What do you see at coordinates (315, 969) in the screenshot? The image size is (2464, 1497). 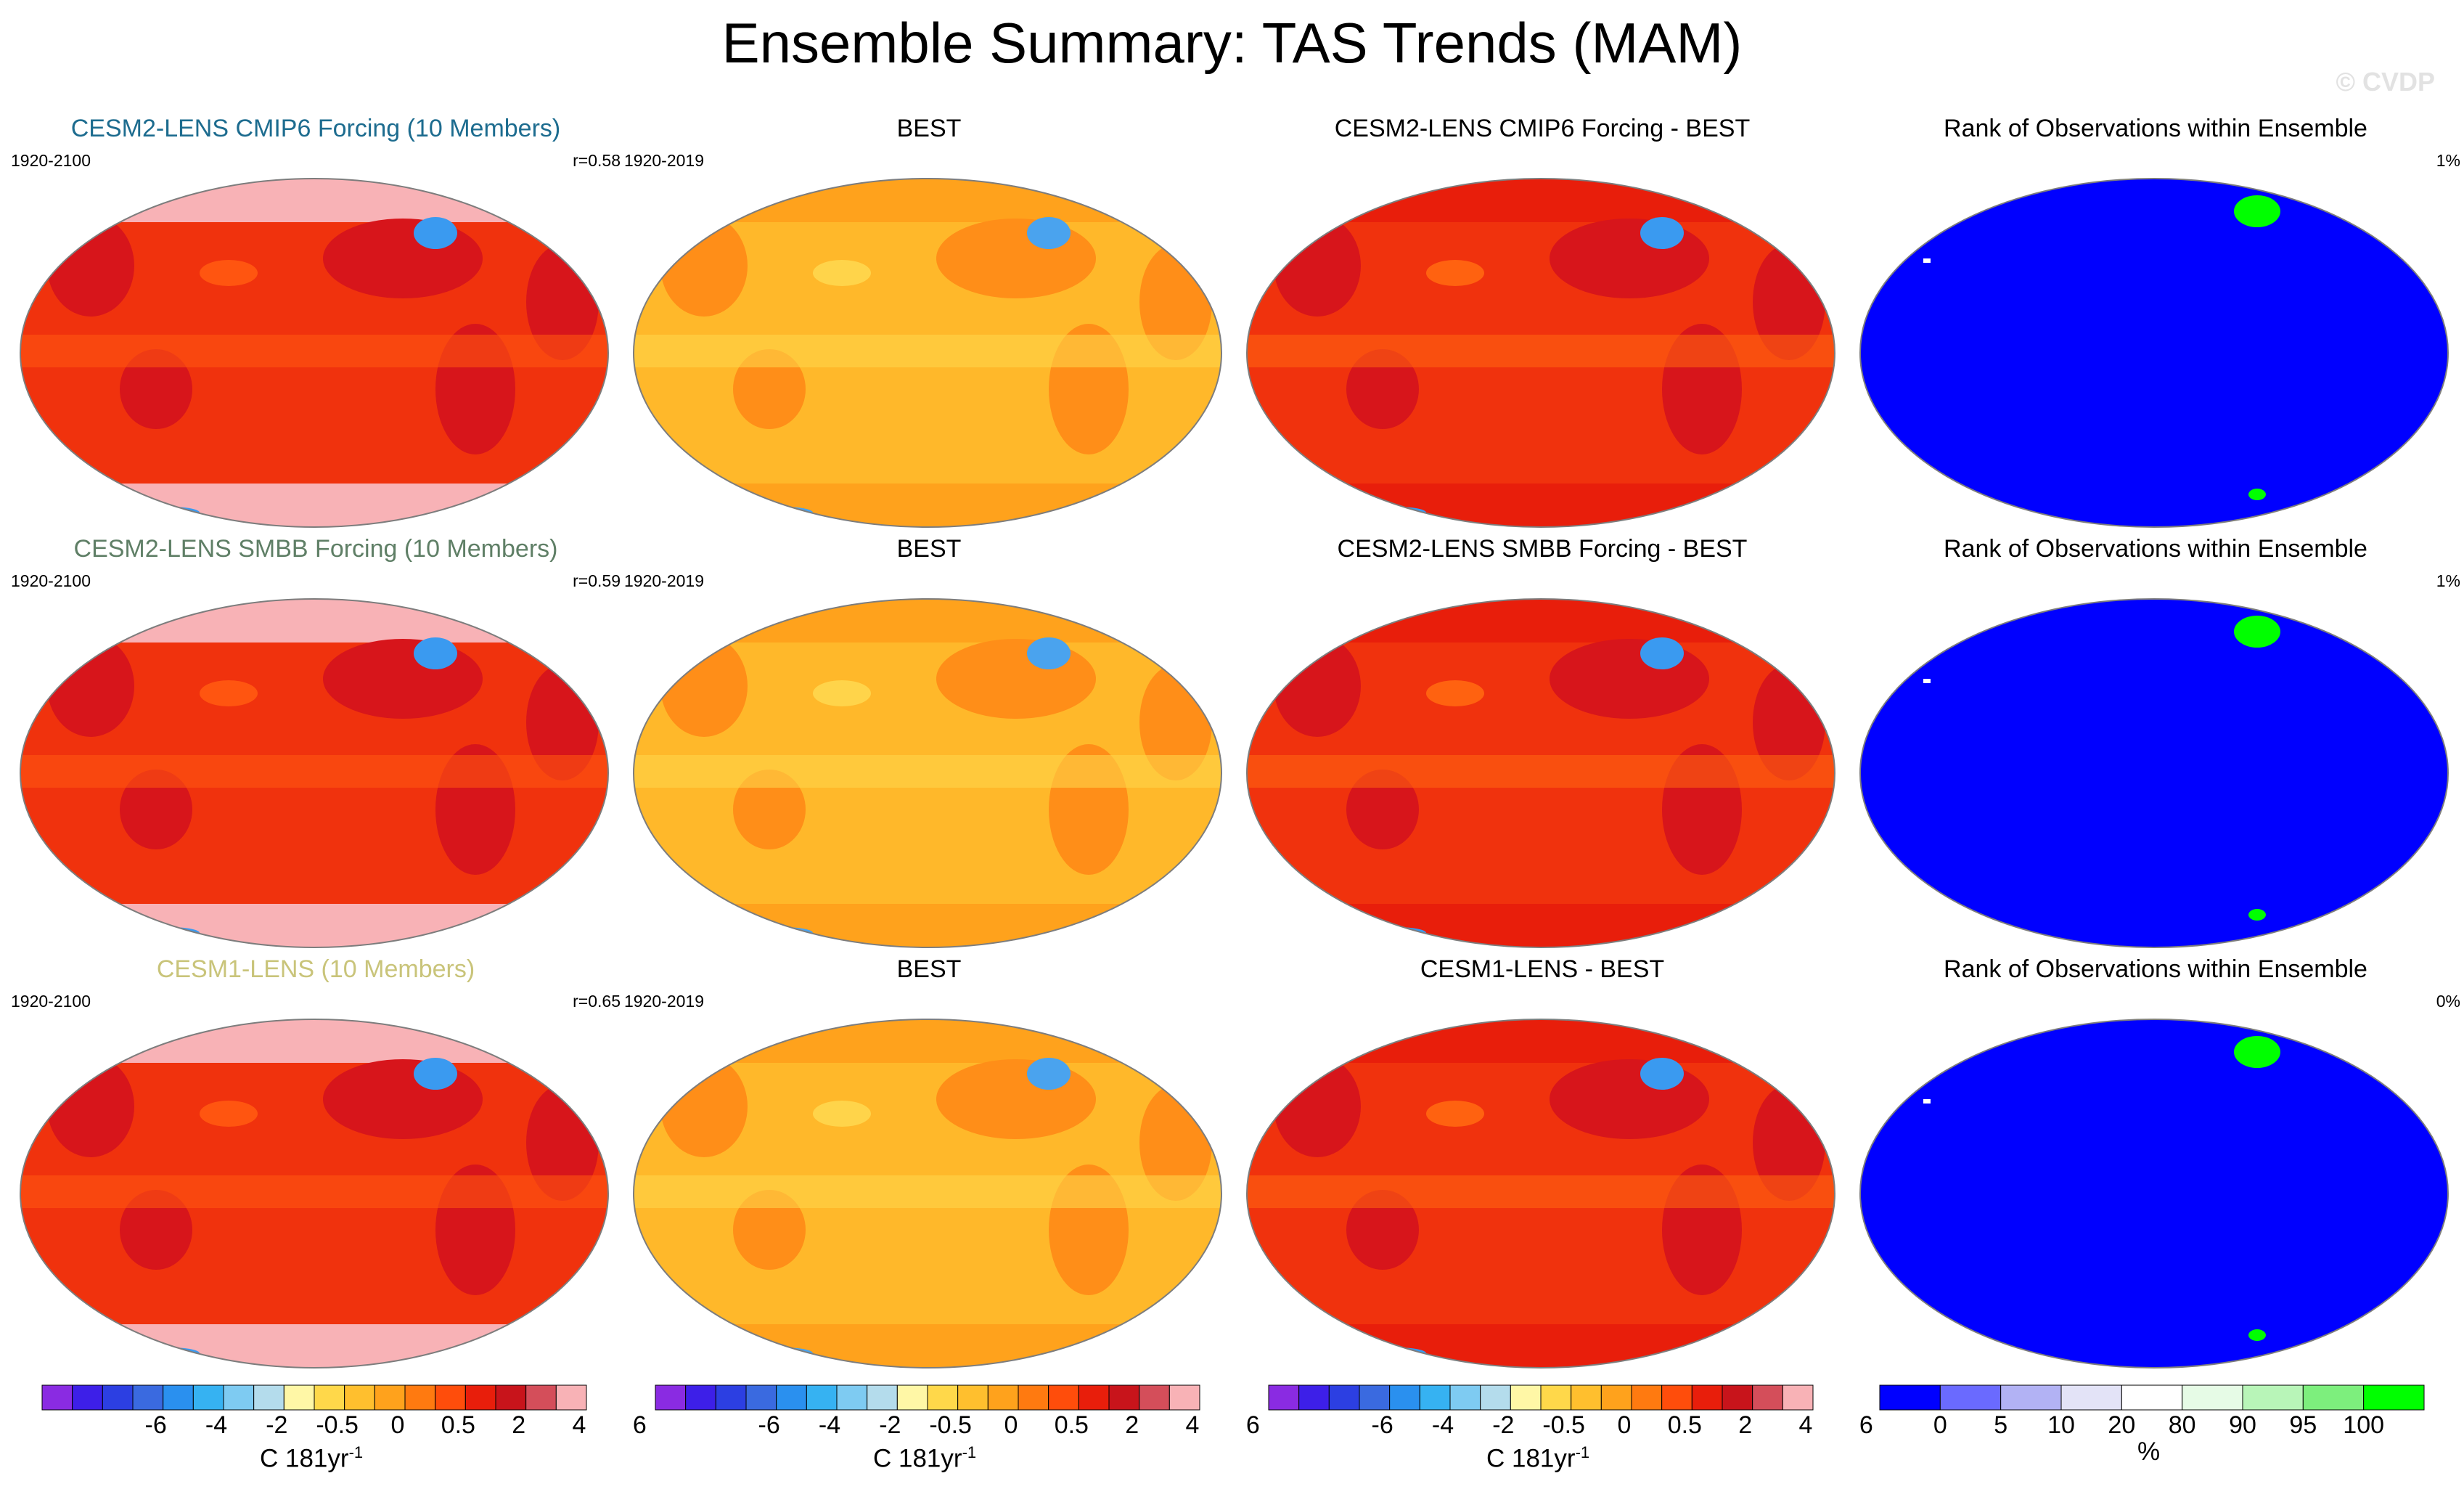 I see `panel-title: CESM1-LENS (10 Members)` at bounding box center [315, 969].